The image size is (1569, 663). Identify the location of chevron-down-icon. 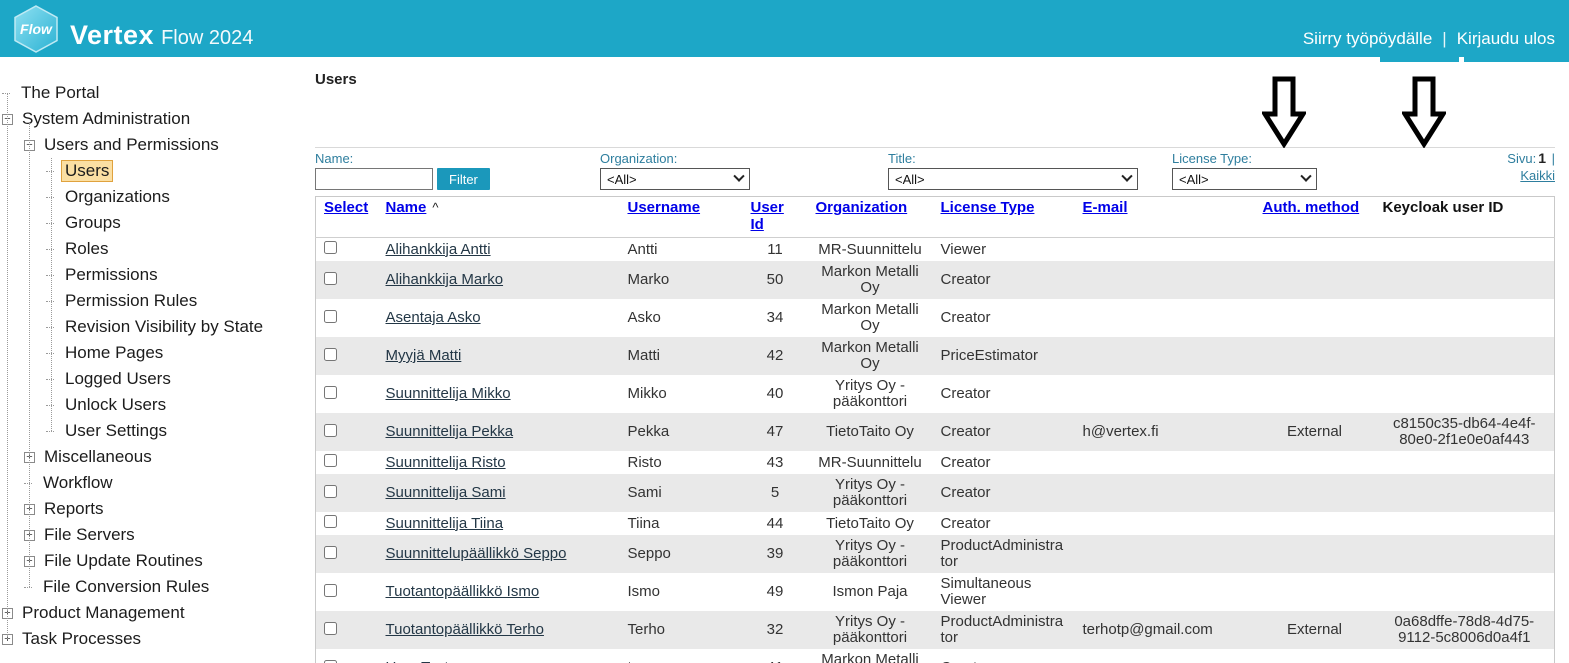
(739, 176).